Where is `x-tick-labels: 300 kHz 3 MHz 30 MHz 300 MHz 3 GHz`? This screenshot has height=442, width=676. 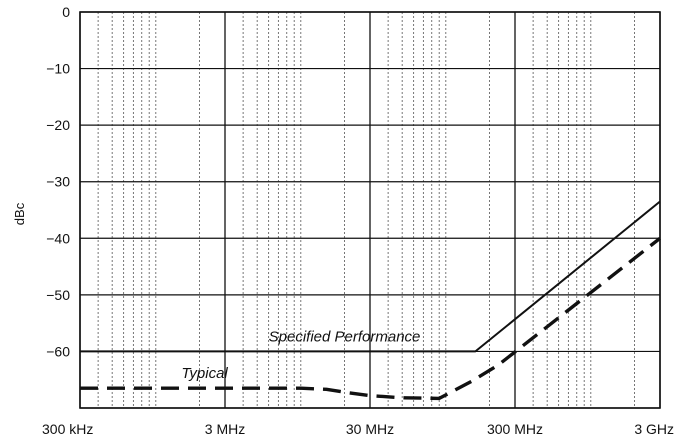
x-tick-labels: 300 kHz 3 MHz 30 MHz 300 MHz 3 GHz is located at coordinates (358, 429).